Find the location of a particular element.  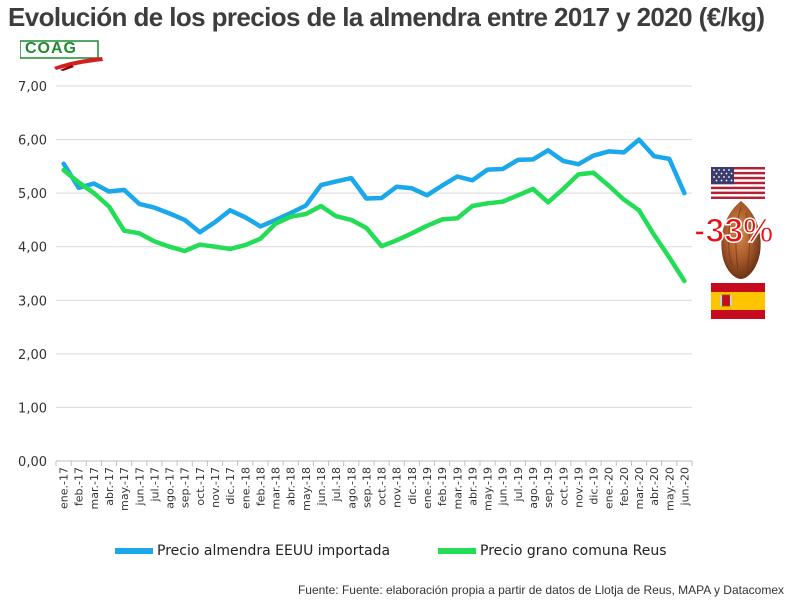

y-tick-label: 0,00 is located at coordinates (32, 462).